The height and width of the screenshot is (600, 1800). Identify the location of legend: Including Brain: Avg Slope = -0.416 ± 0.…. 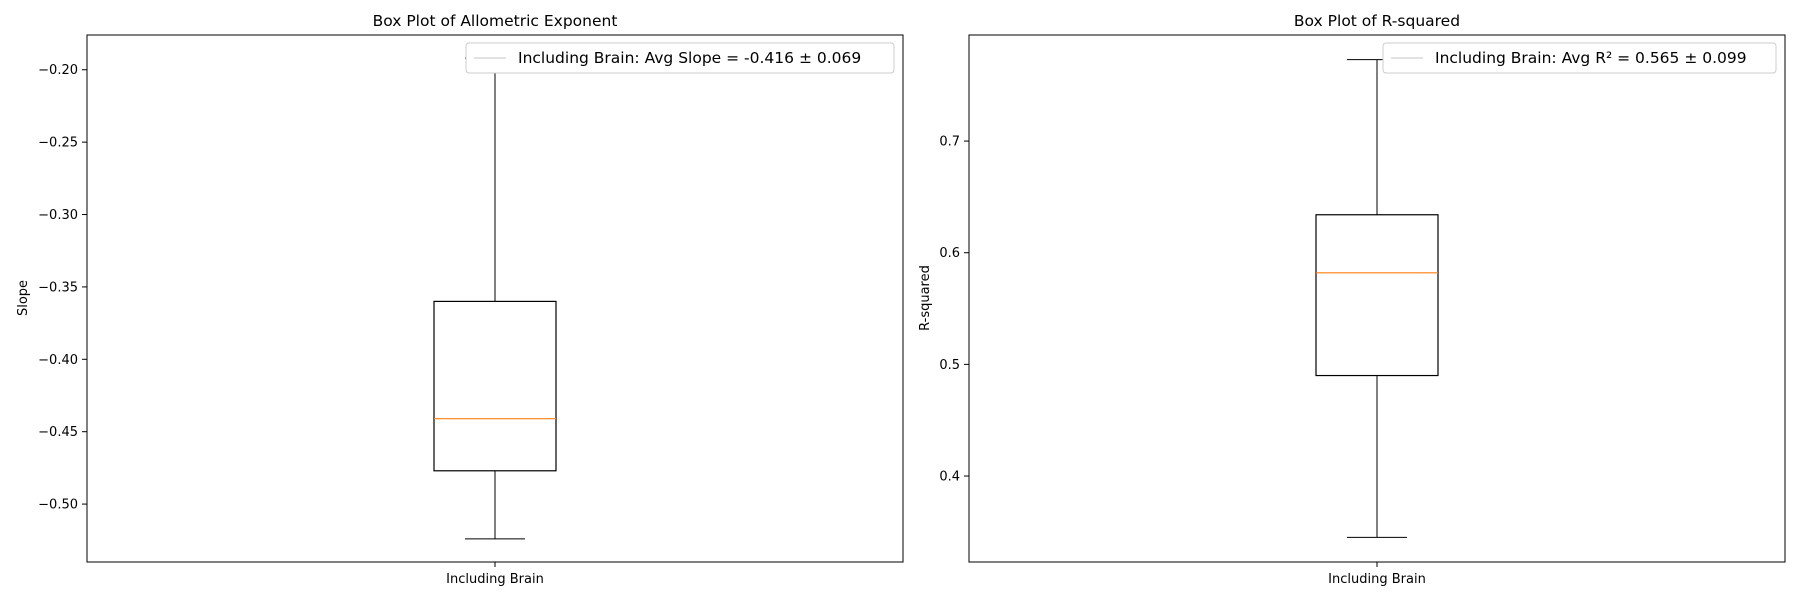
(680, 58).